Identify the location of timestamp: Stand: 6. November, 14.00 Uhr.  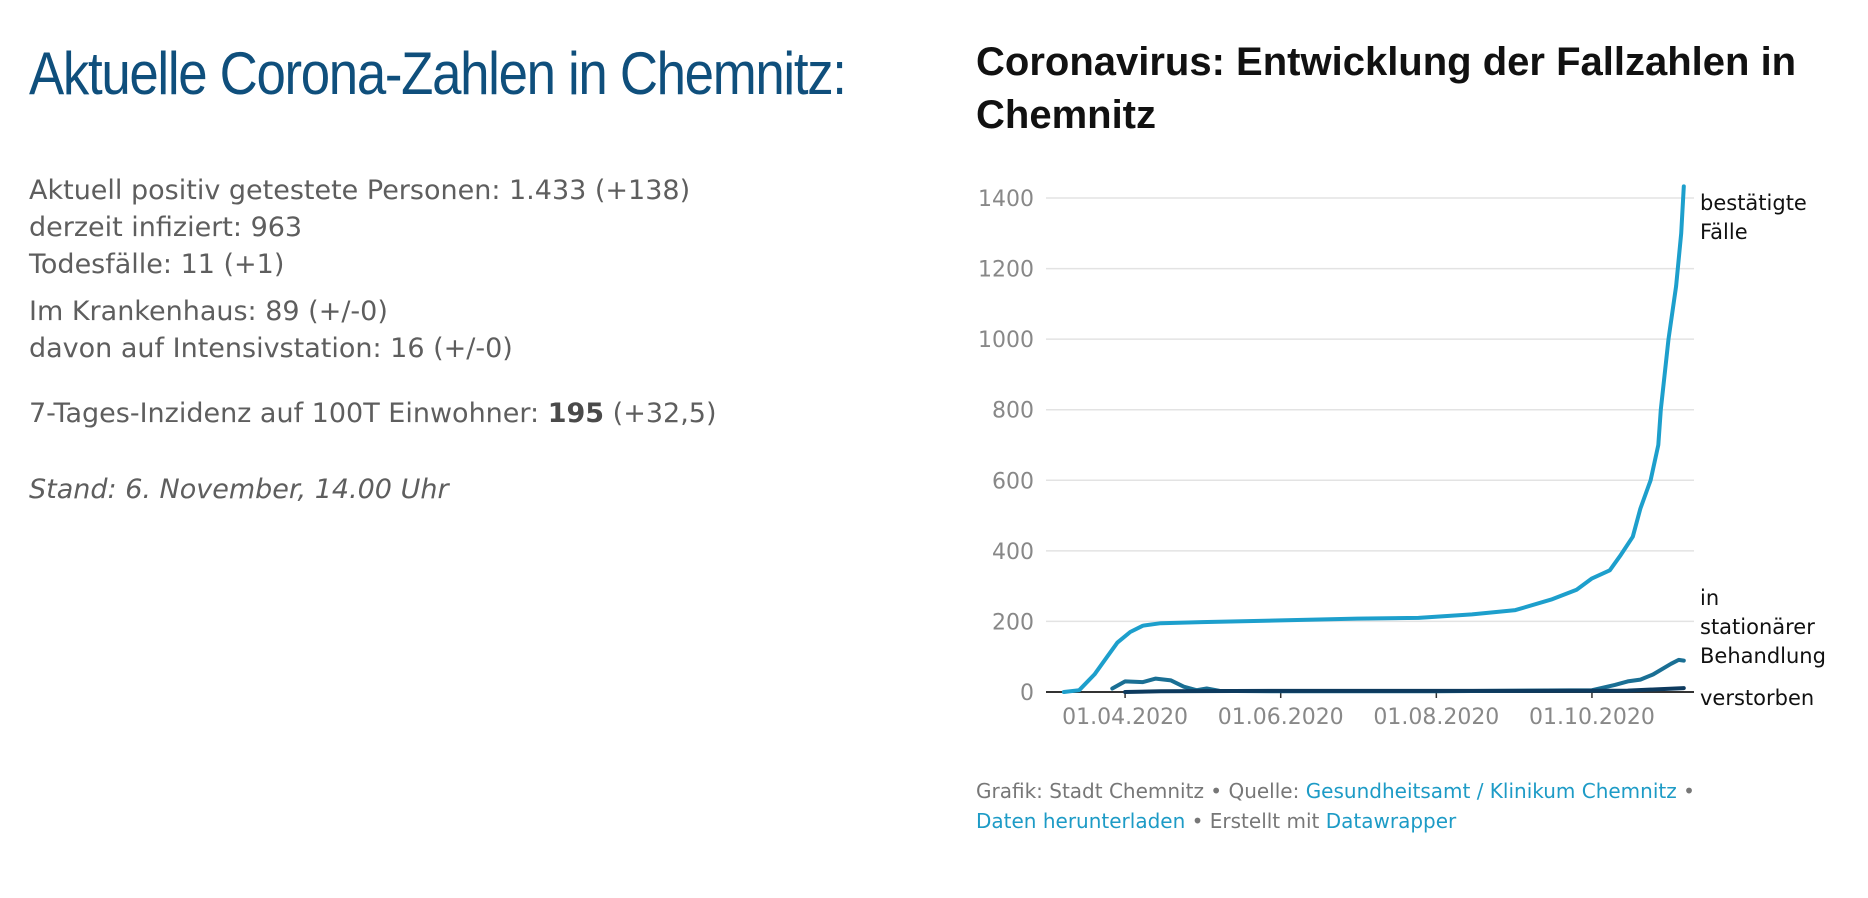
(239, 489).